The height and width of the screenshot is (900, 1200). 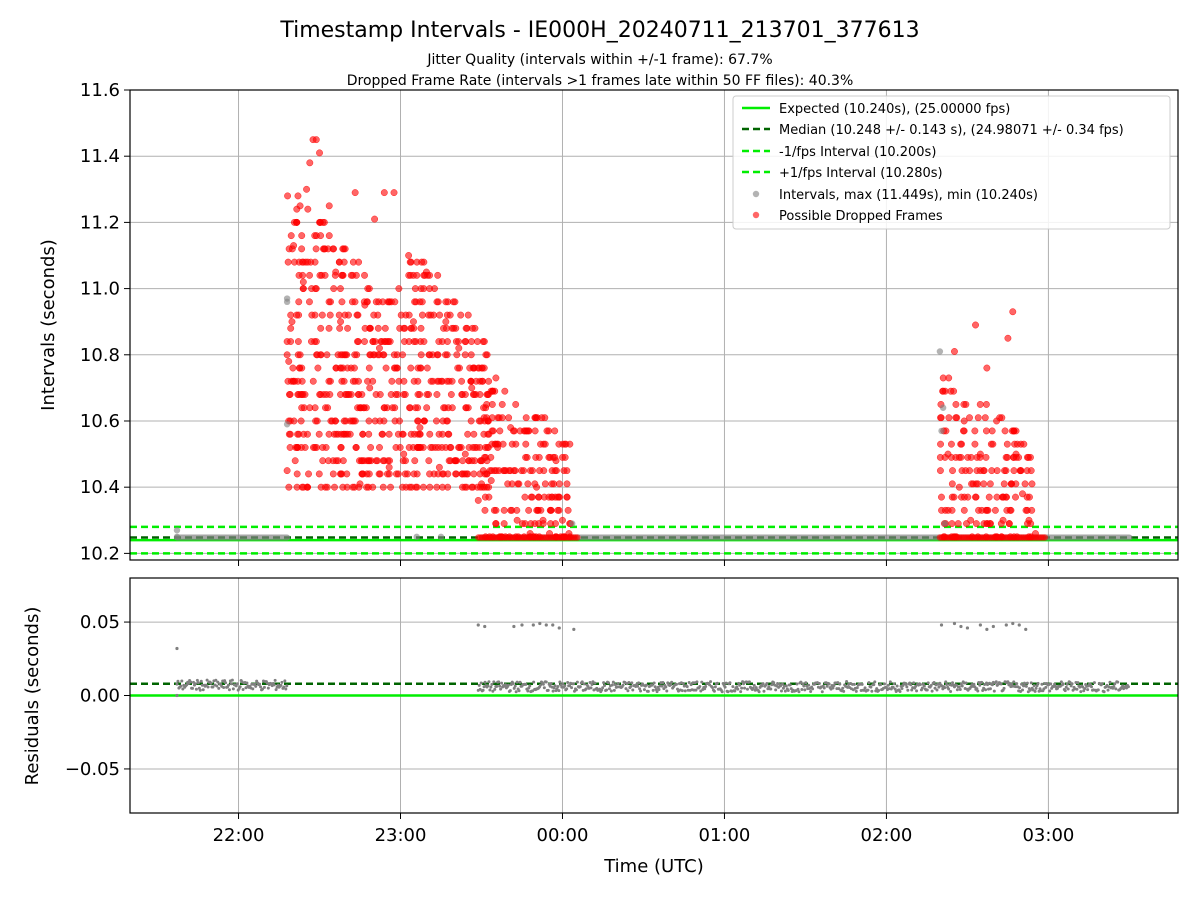 What do you see at coordinates (100, 355) in the screenshot?
I see `intervals-y-tick-label: 10.8` at bounding box center [100, 355].